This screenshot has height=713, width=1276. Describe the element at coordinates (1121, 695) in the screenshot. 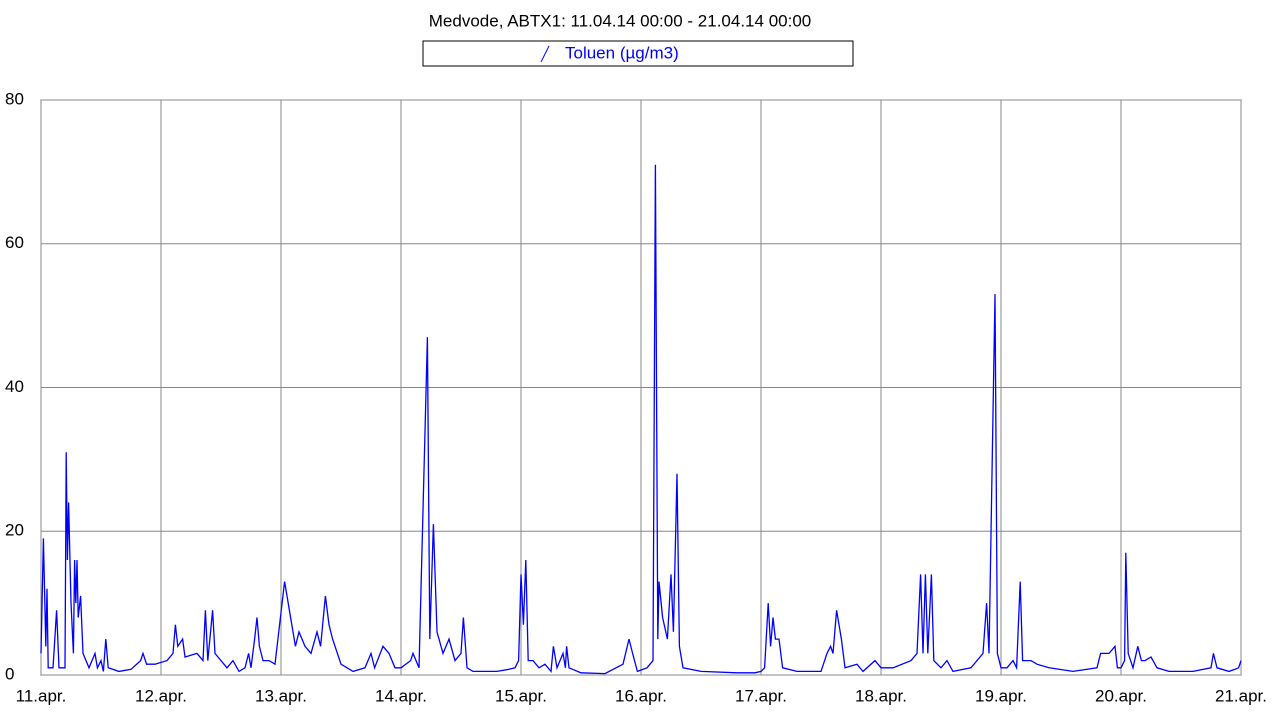

I see `x-tick-label: 20.apr.` at that location.